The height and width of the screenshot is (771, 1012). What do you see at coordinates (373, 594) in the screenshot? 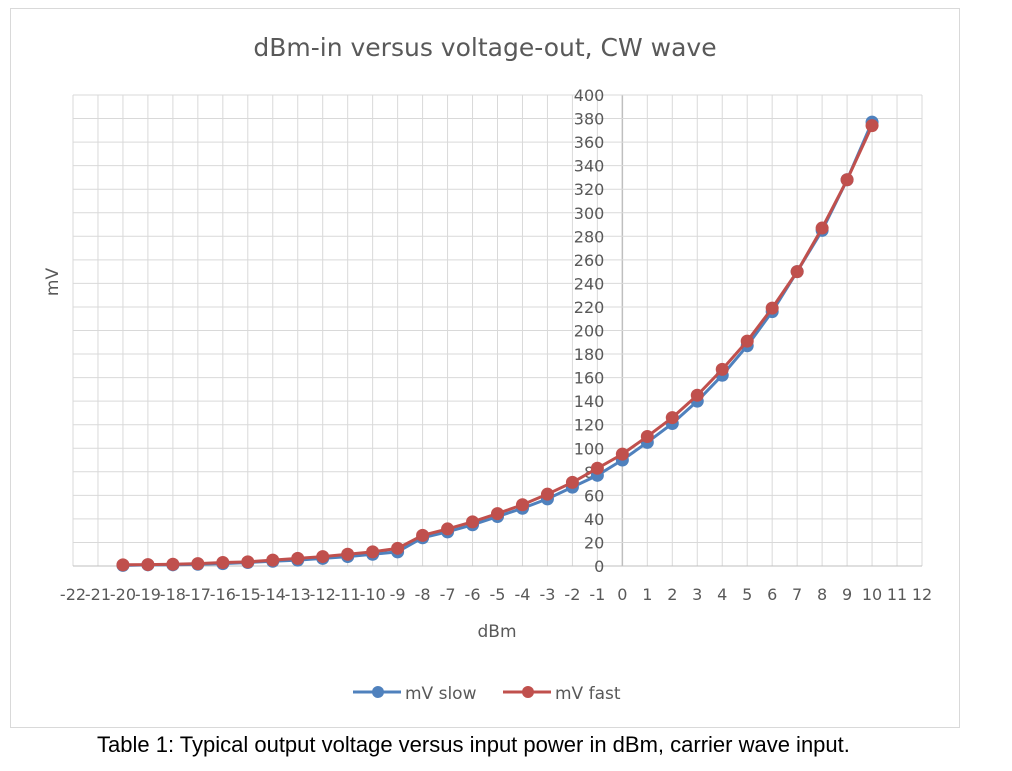
I see `x-tick-label: -10` at bounding box center [373, 594].